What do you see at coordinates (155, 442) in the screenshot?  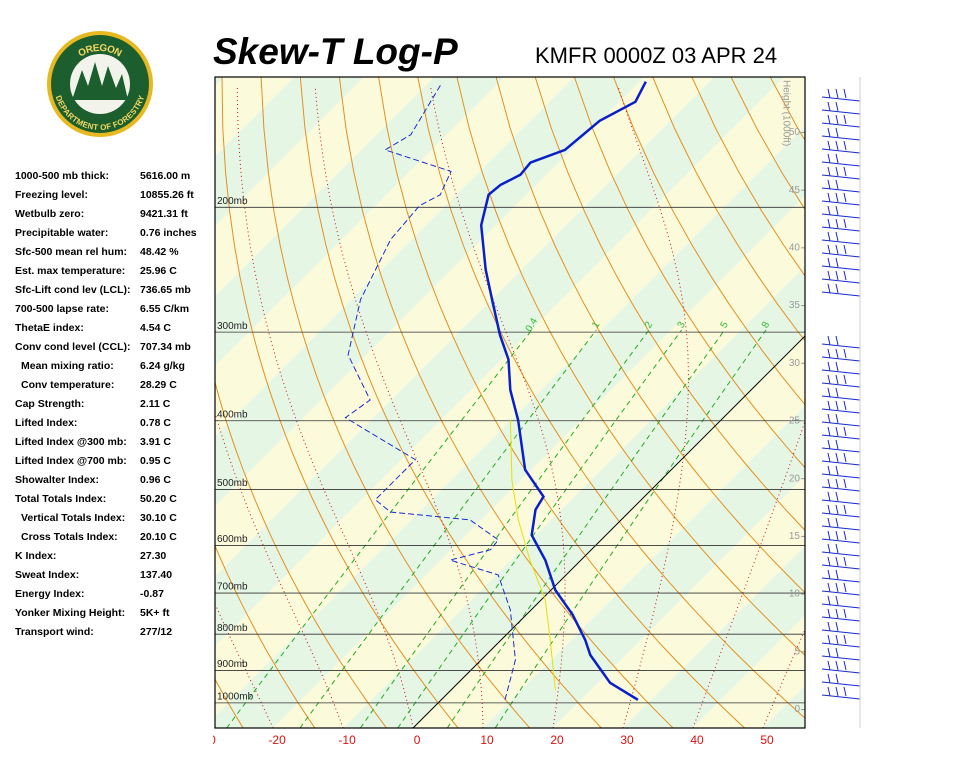 I see `stat-value: 3.91 C` at bounding box center [155, 442].